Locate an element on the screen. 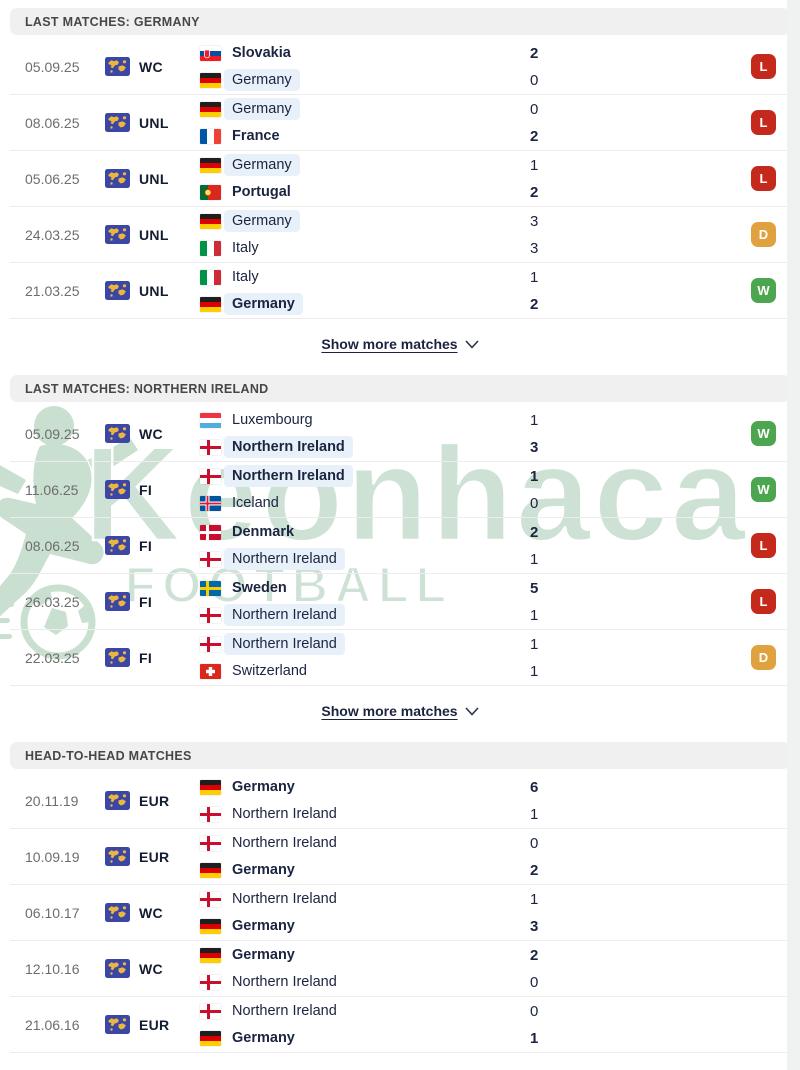 The height and width of the screenshot is (1070, 800). result-badge-cell: D is located at coordinates (763, 657).